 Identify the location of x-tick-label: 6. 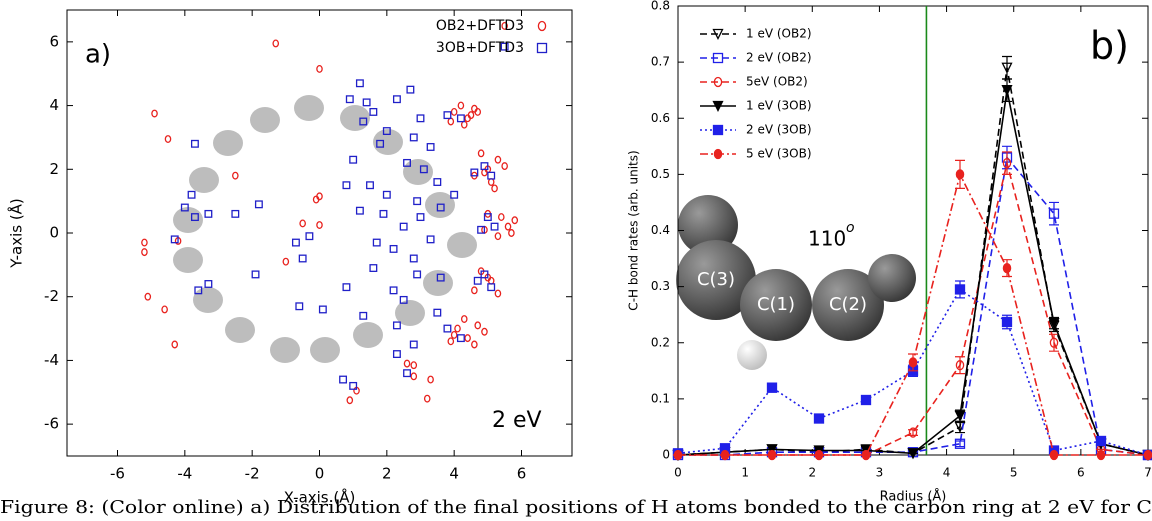
(522, 474).